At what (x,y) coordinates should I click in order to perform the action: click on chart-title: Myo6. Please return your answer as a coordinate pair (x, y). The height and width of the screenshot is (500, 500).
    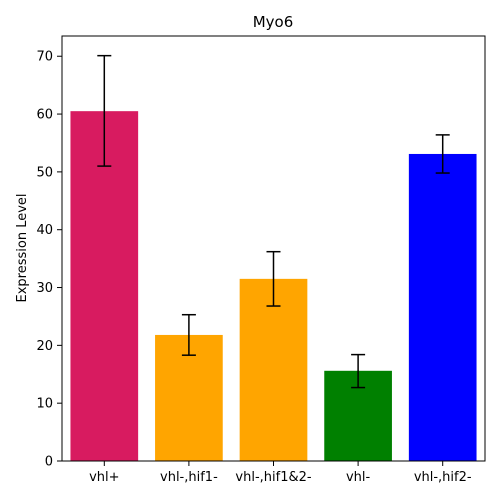
    Looking at the image, I should click on (273, 22).